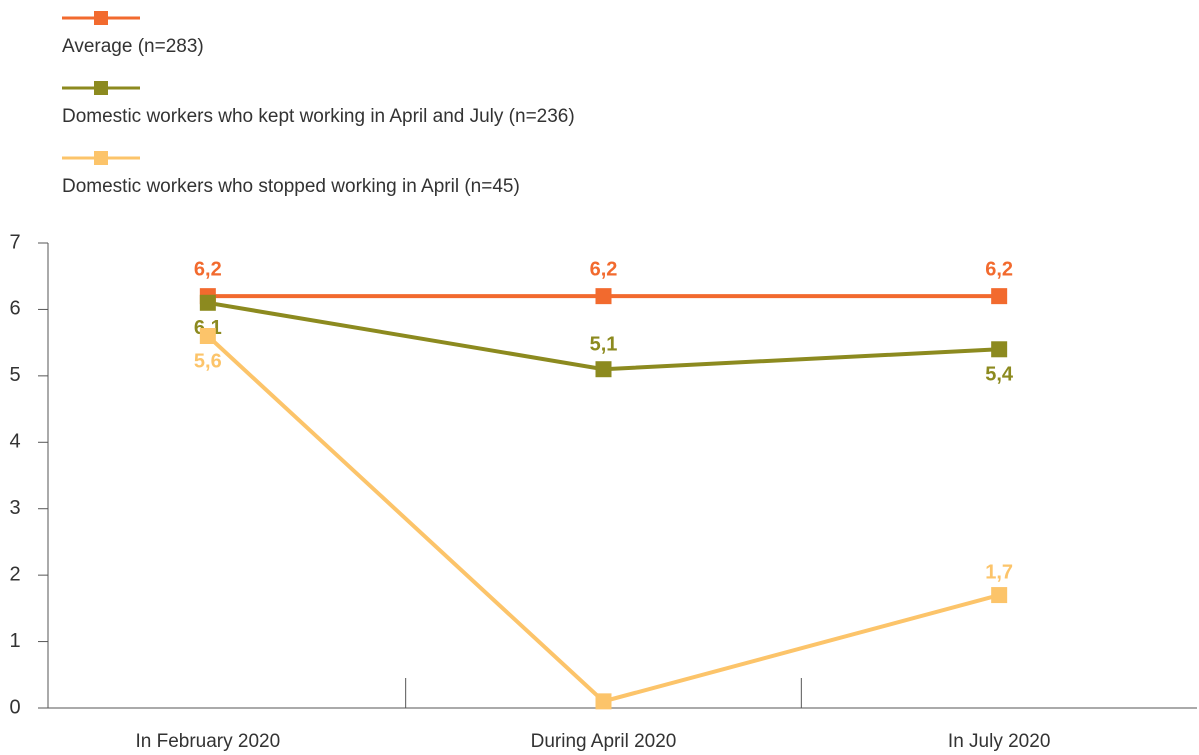 This screenshot has height=755, width=1199. What do you see at coordinates (14, 309) in the screenshot?
I see `y-tick-label: 6` at bounding box center [14, 309].